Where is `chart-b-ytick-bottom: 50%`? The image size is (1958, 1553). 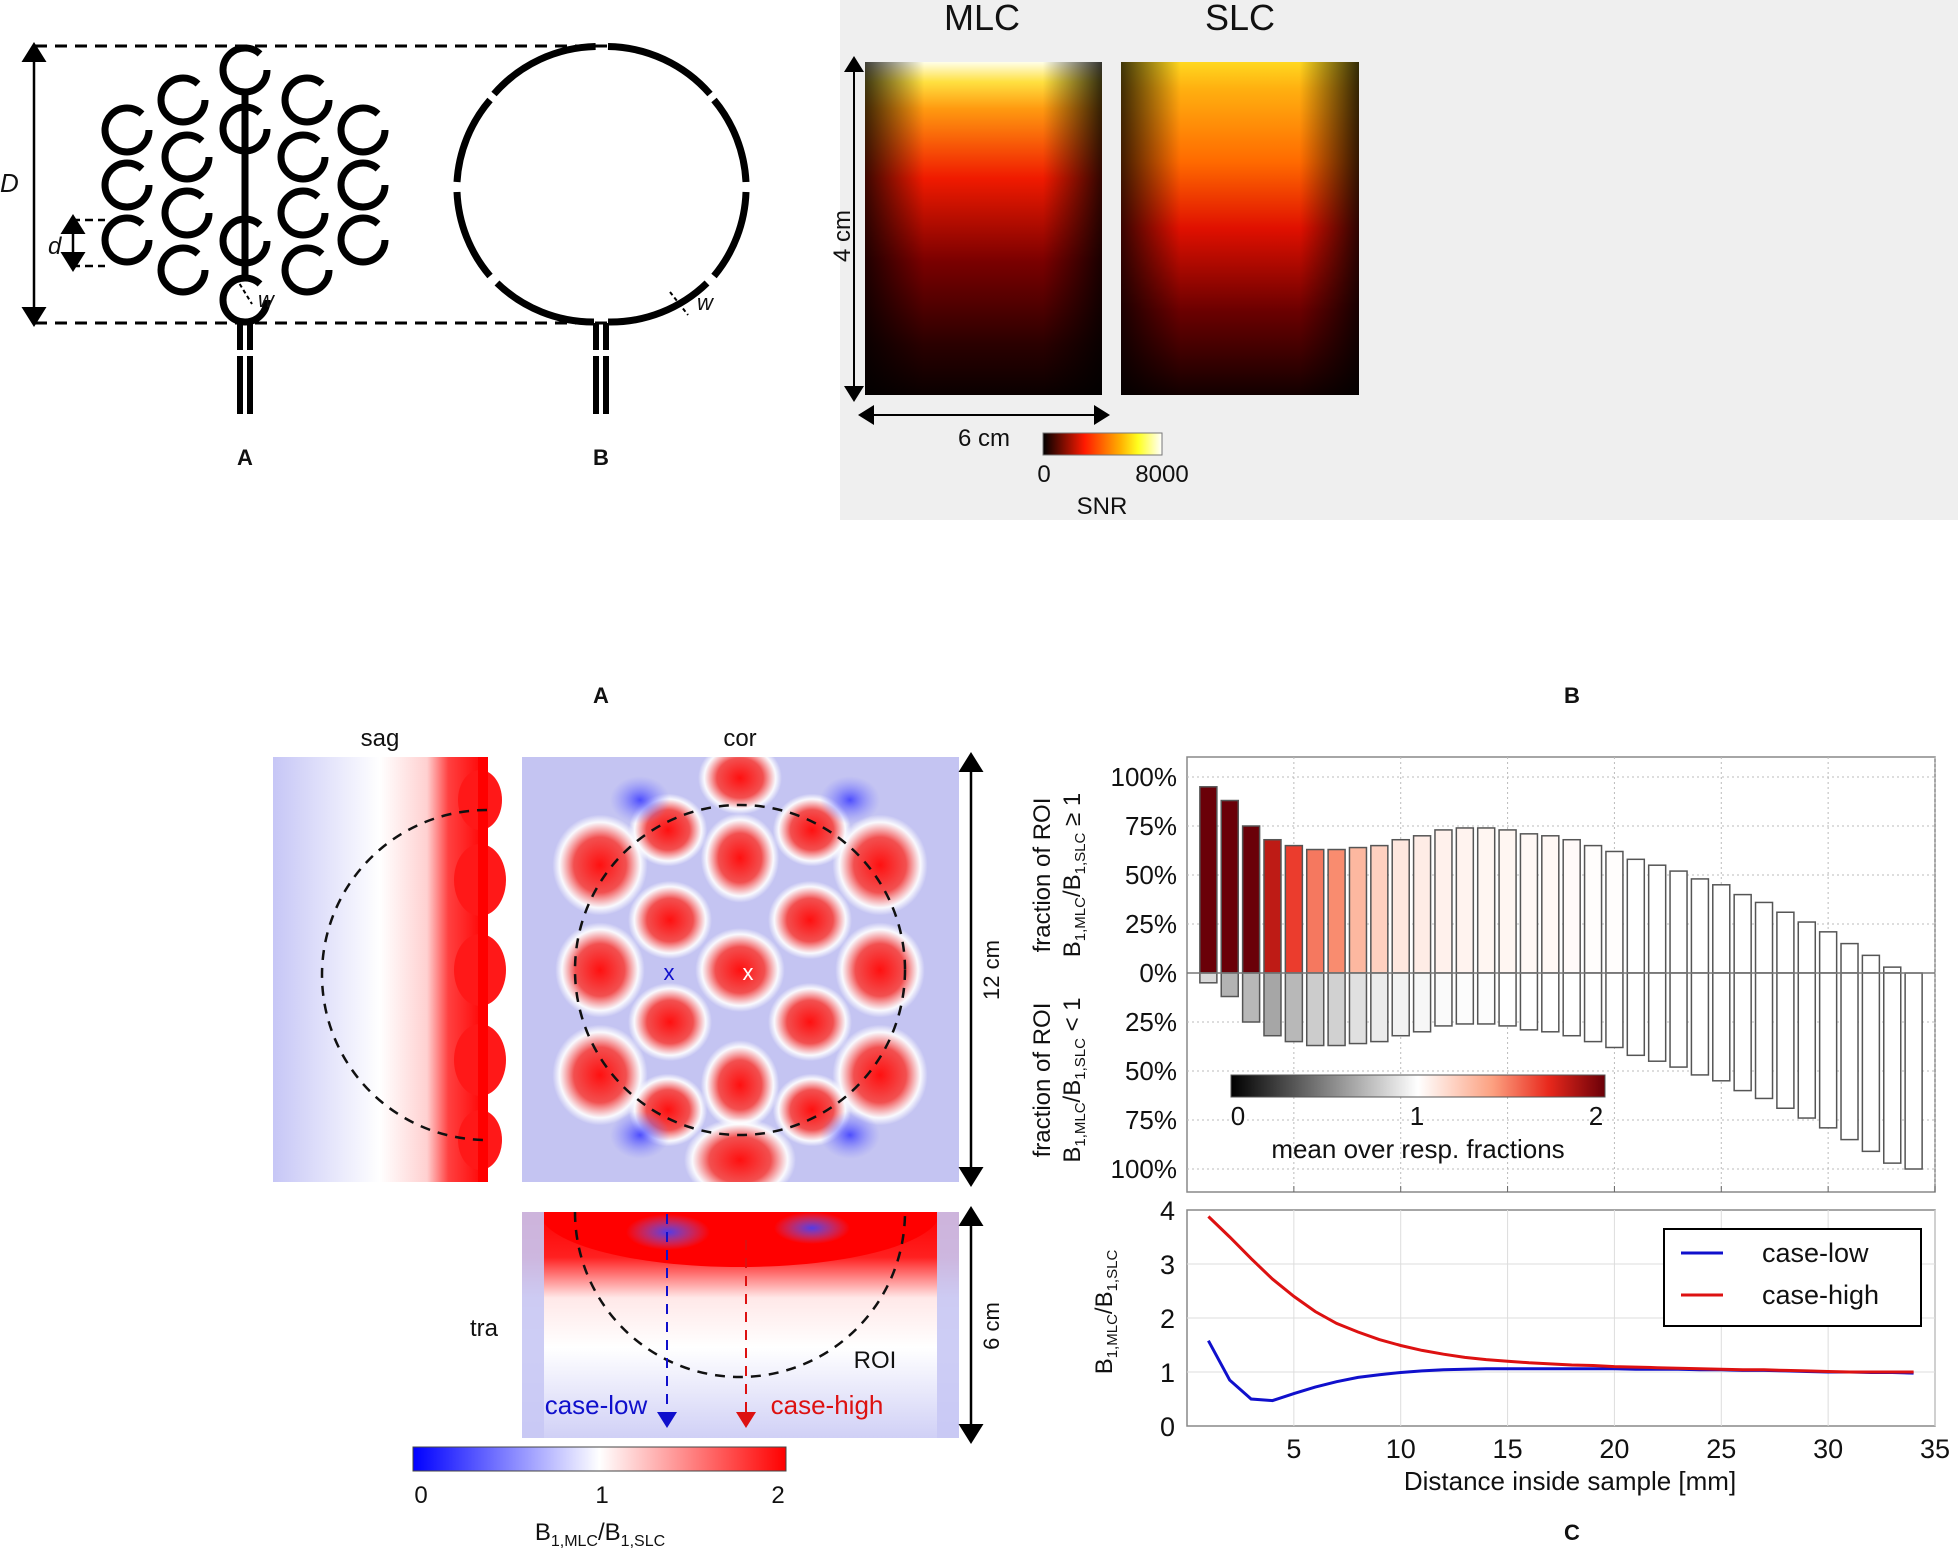 chart-b-ytick-bottom: 50% is located at coordinates (1151, 1071).